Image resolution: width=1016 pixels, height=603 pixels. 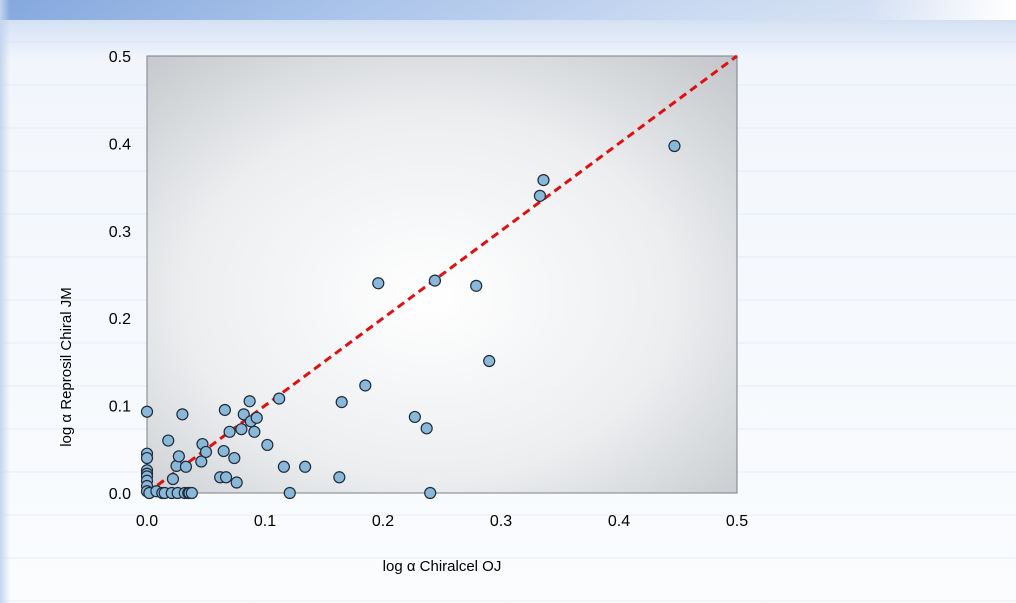 What do you see at coordinates (120, 494) in the screenshot?
I see `y-tick-label: 0.0` at bounding box center [120, 494].